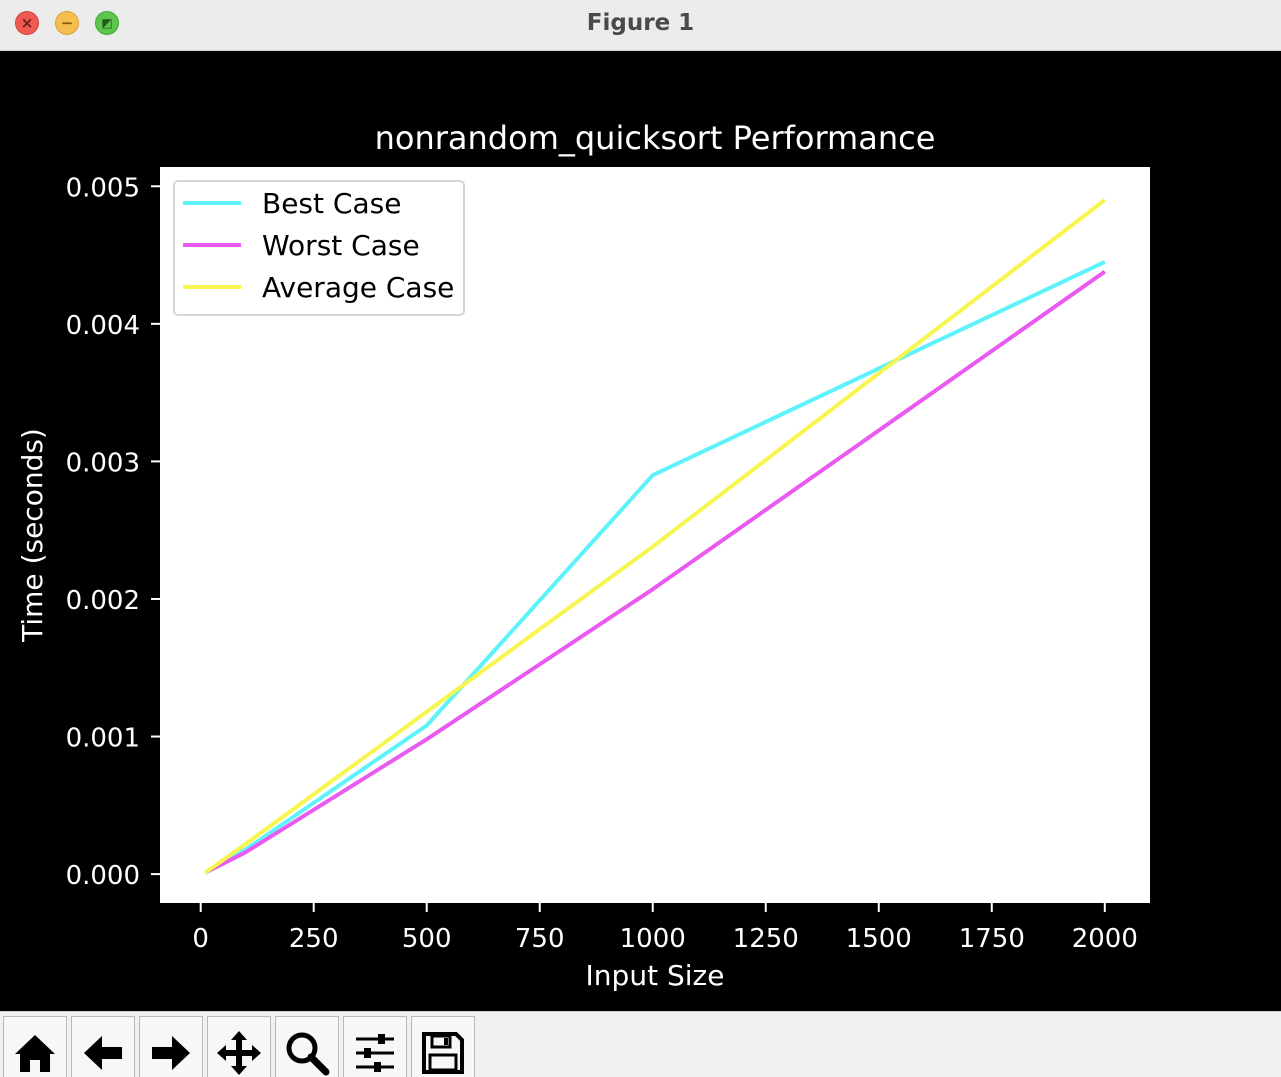 Image resolution: width=1281 pixels, height=1077 pixels. What do you see at coordinates (443, 1052) in the screenshot?
I see `floppy-disk-icon` at bounding box center [443, 1052].